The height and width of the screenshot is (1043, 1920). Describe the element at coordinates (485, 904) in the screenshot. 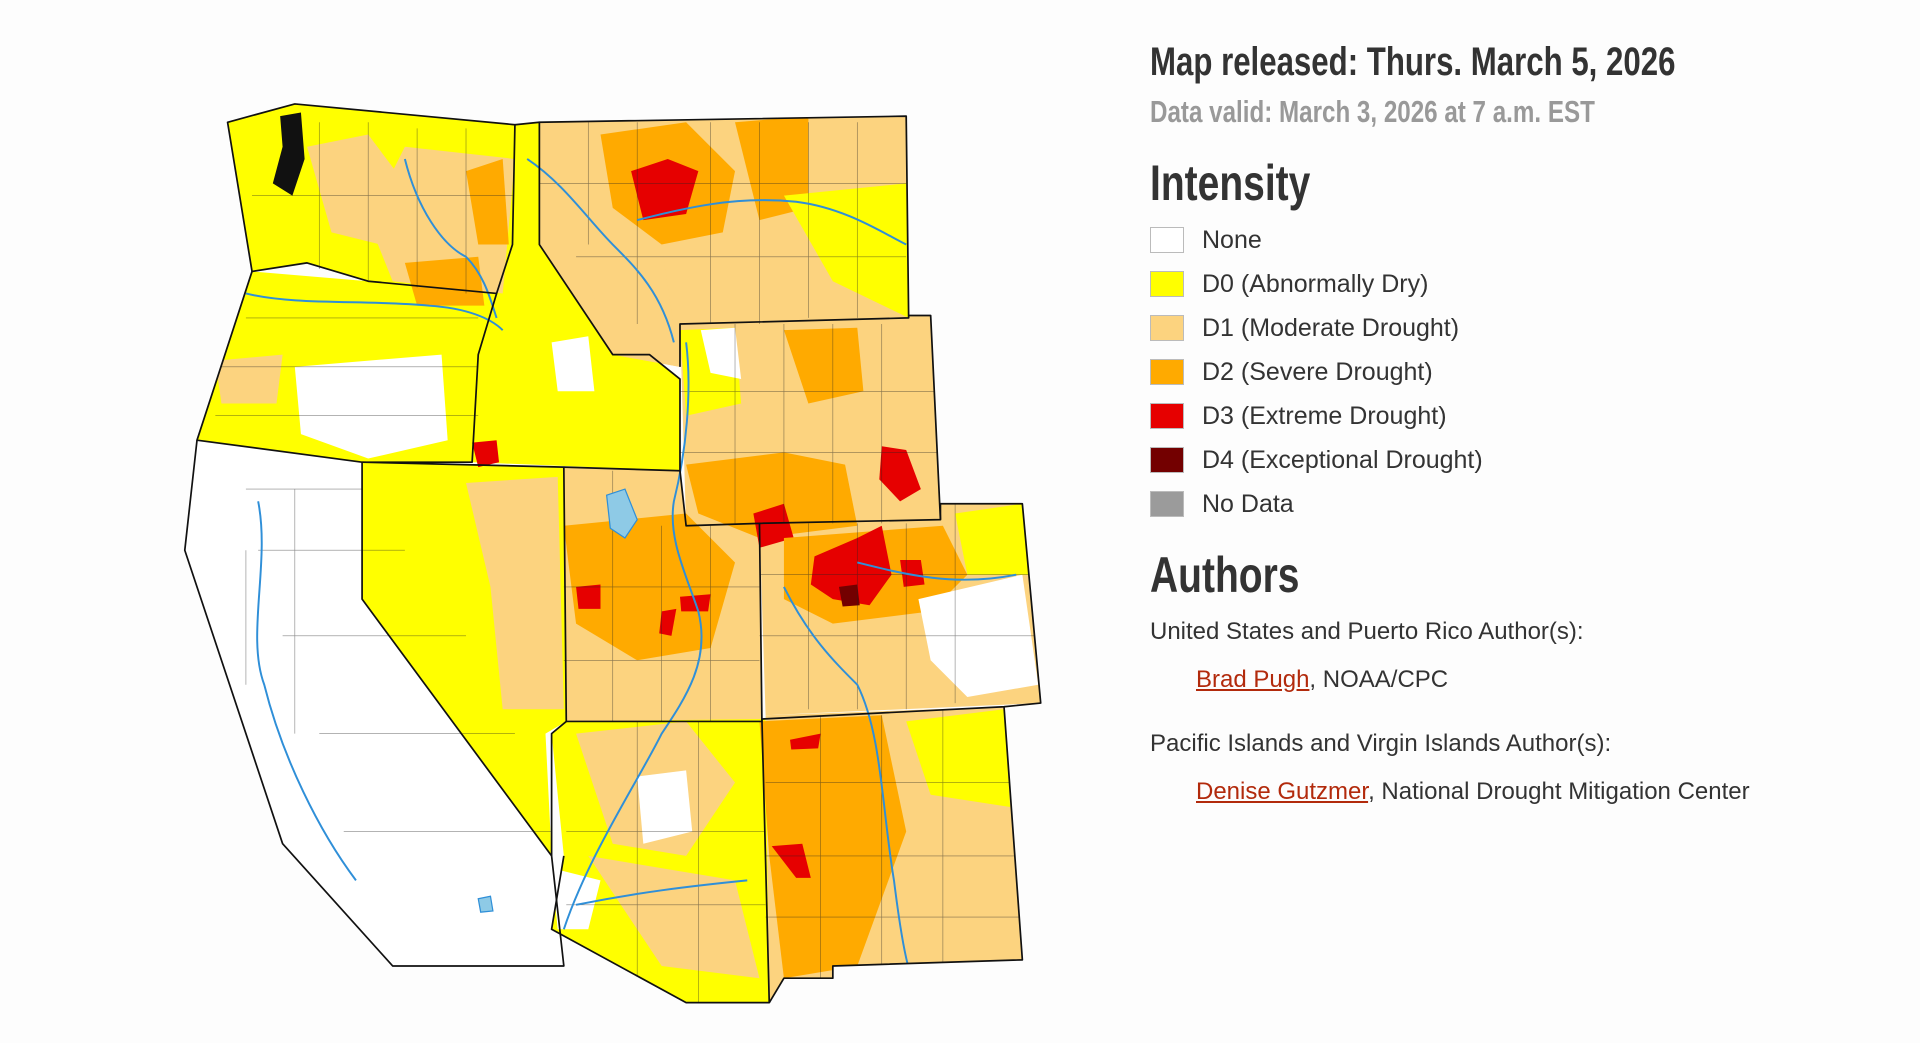

I see `salton-sea` at that location.